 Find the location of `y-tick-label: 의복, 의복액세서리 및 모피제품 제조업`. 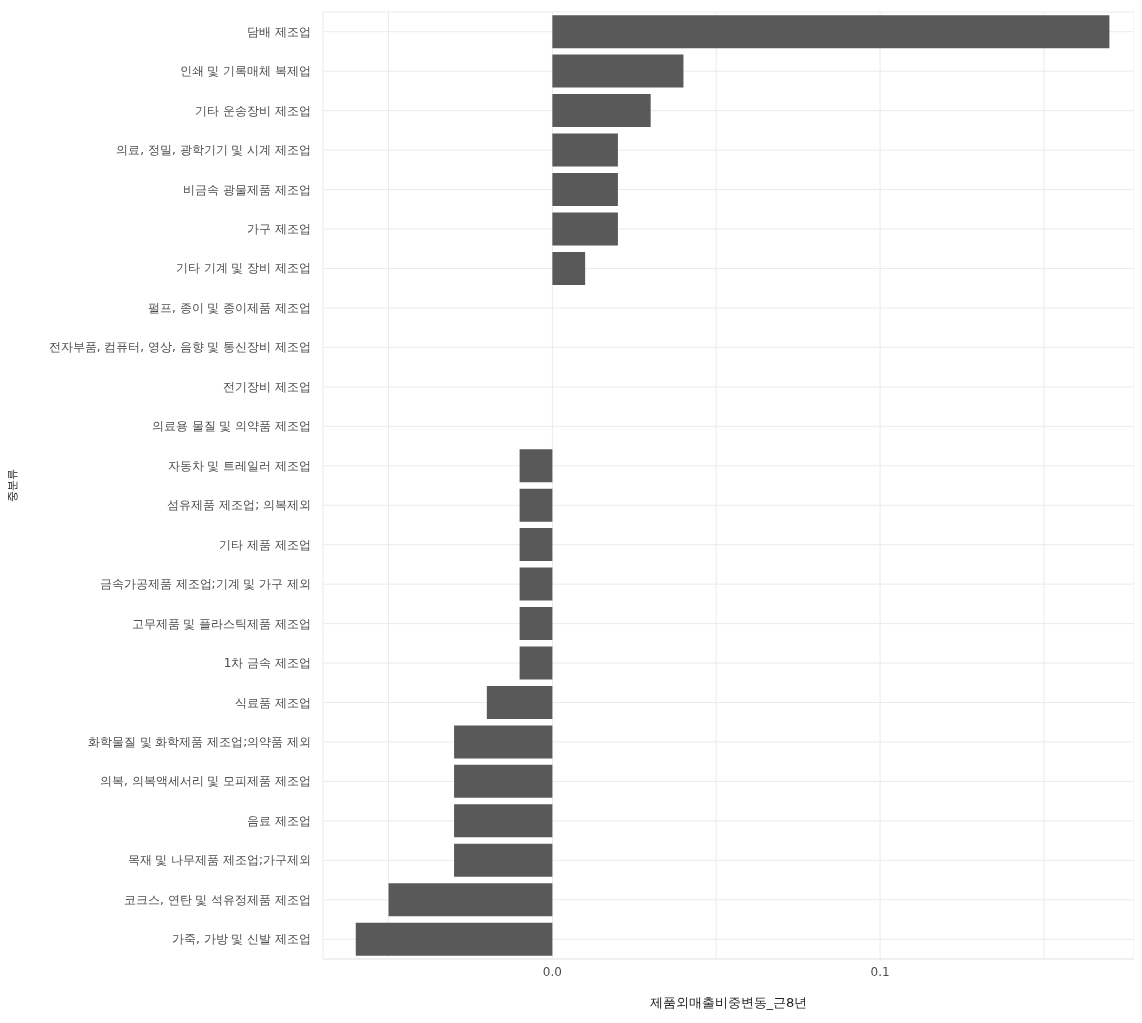

y-tick-label: 의복, 의복액세서리 및 모피제품 제조업 is located at coordinates (205, 781).